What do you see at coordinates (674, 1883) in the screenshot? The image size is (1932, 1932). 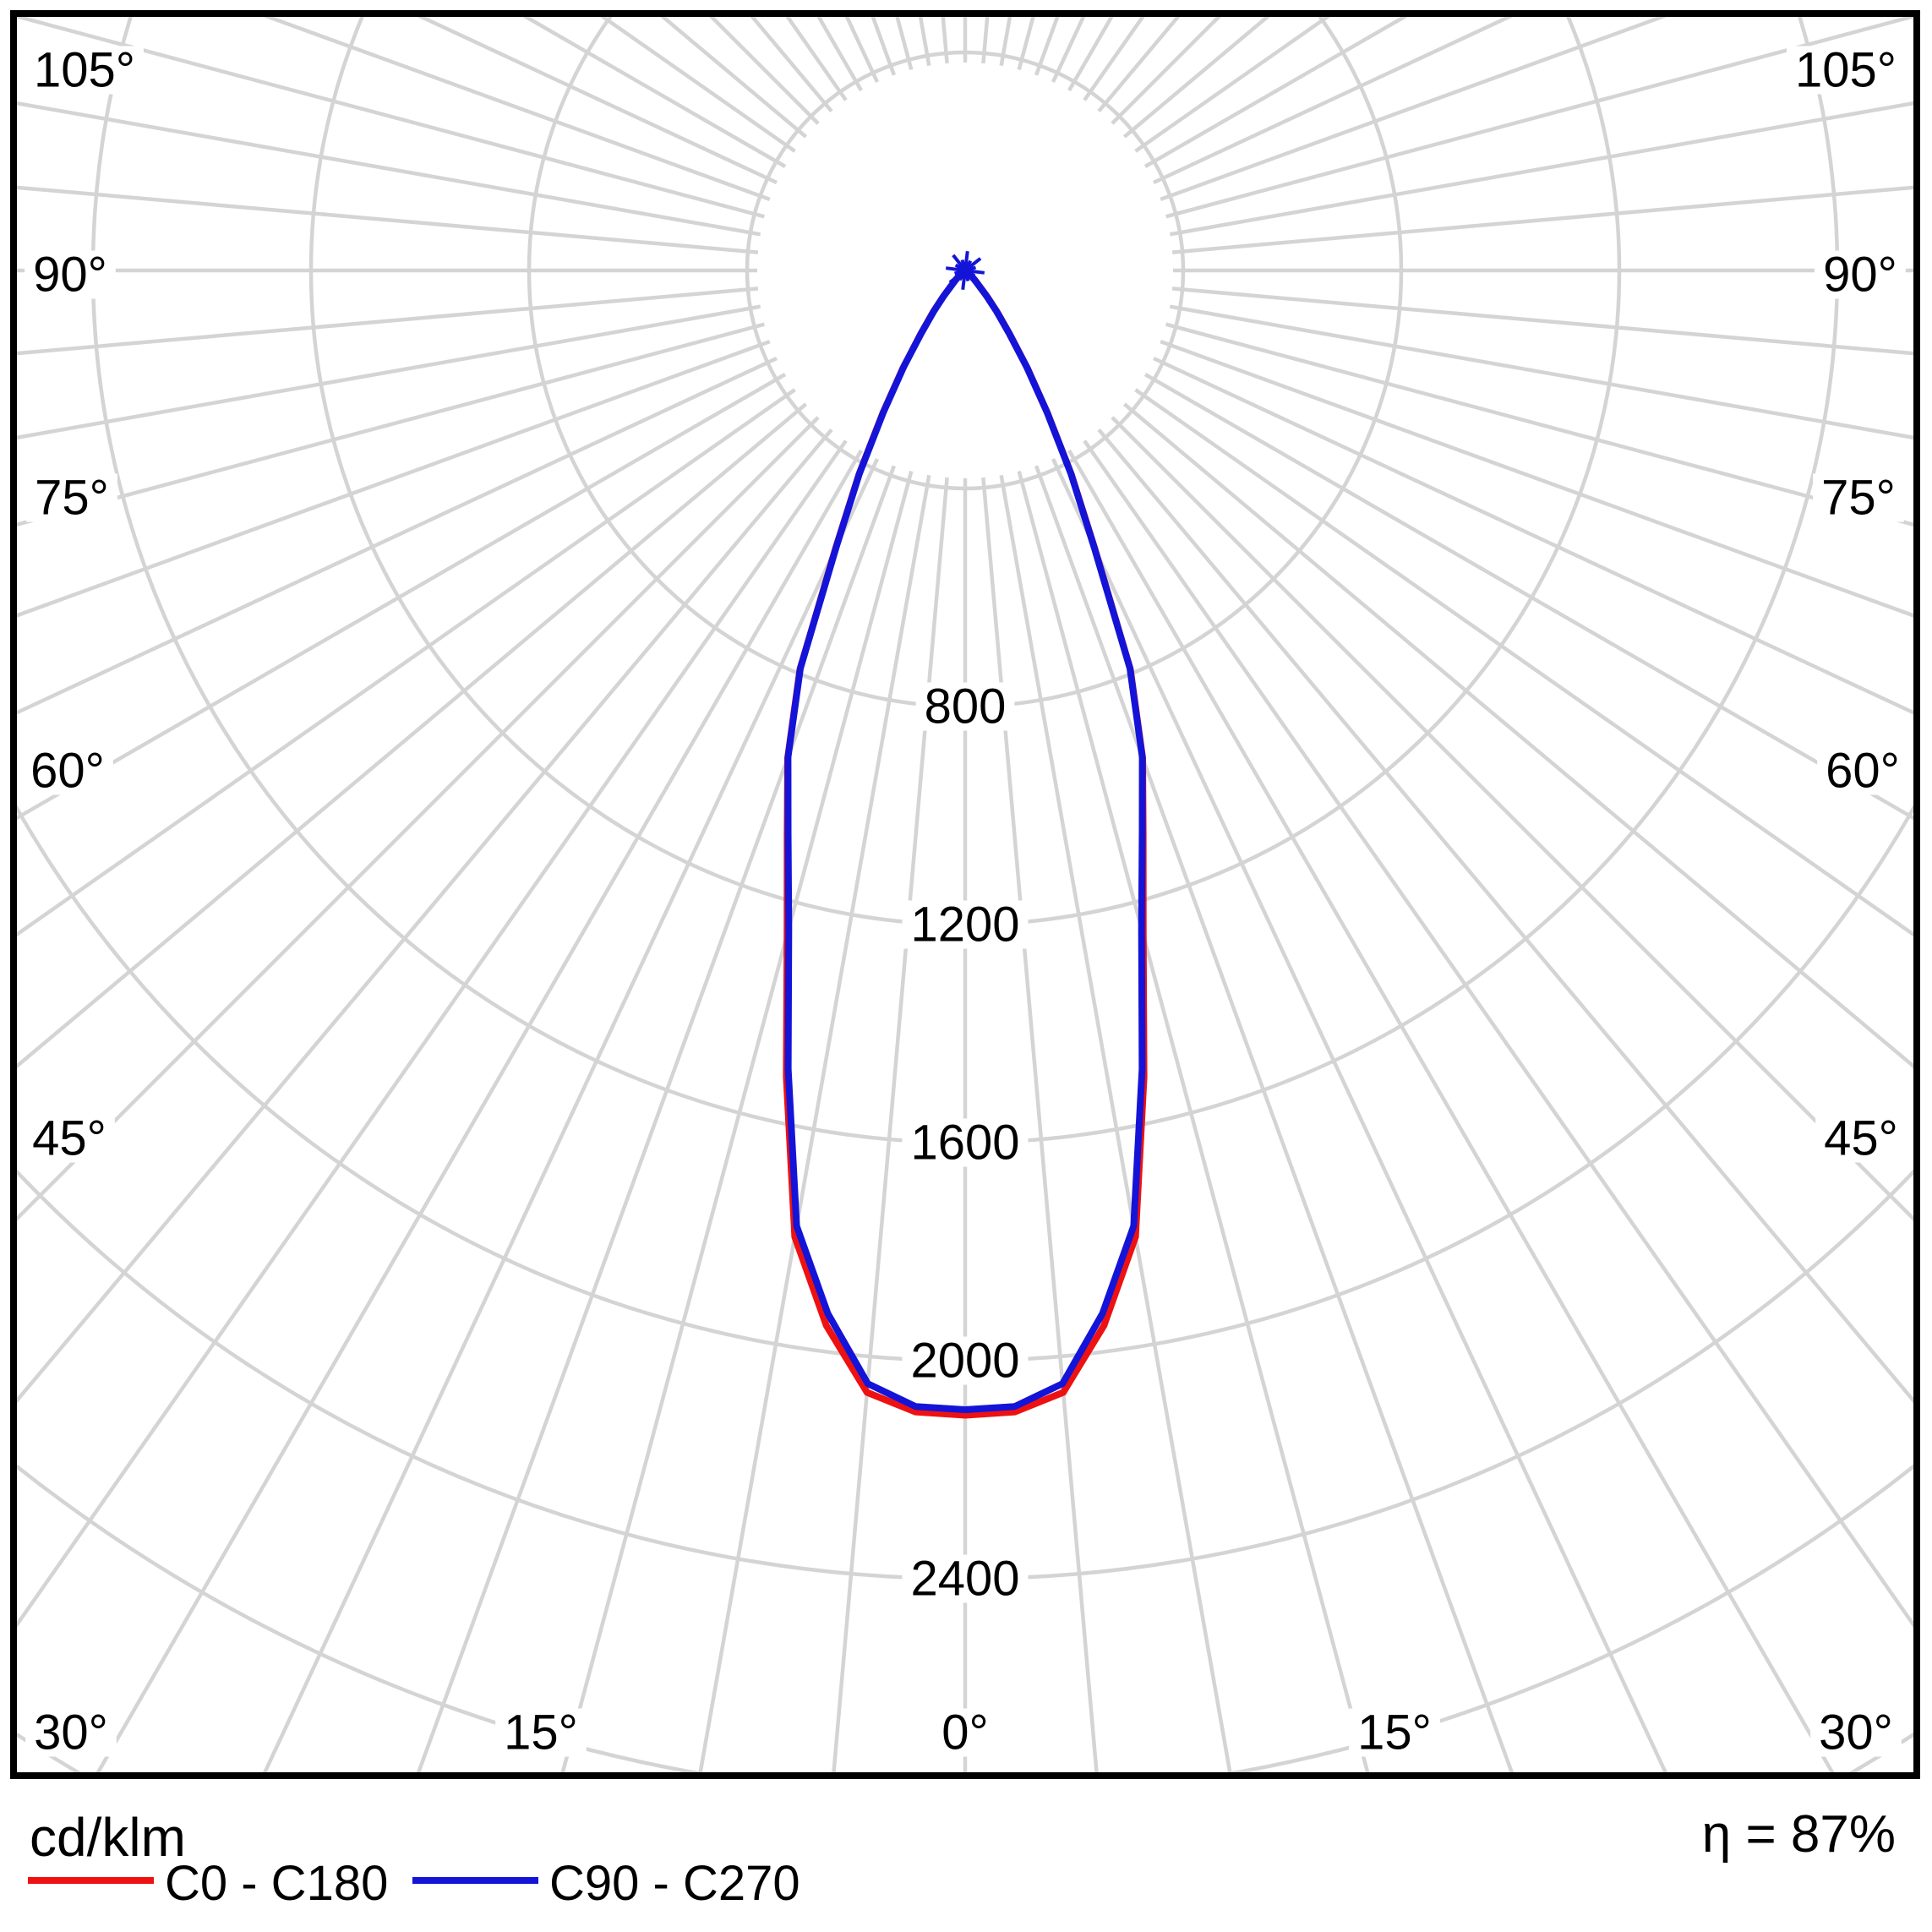 I see `series-c90-c270-label: C90 - C270` at bounding box center [674, 1883].